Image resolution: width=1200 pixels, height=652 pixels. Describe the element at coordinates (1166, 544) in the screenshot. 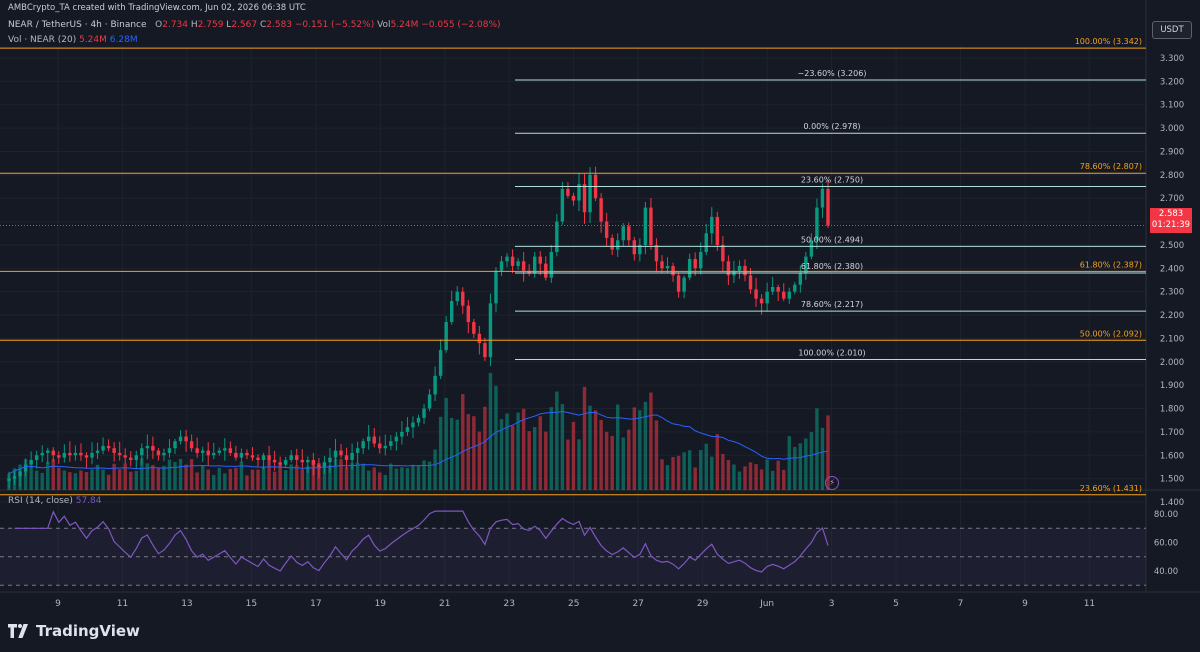

I see `rsi-tick-label: 60.00` at that location.